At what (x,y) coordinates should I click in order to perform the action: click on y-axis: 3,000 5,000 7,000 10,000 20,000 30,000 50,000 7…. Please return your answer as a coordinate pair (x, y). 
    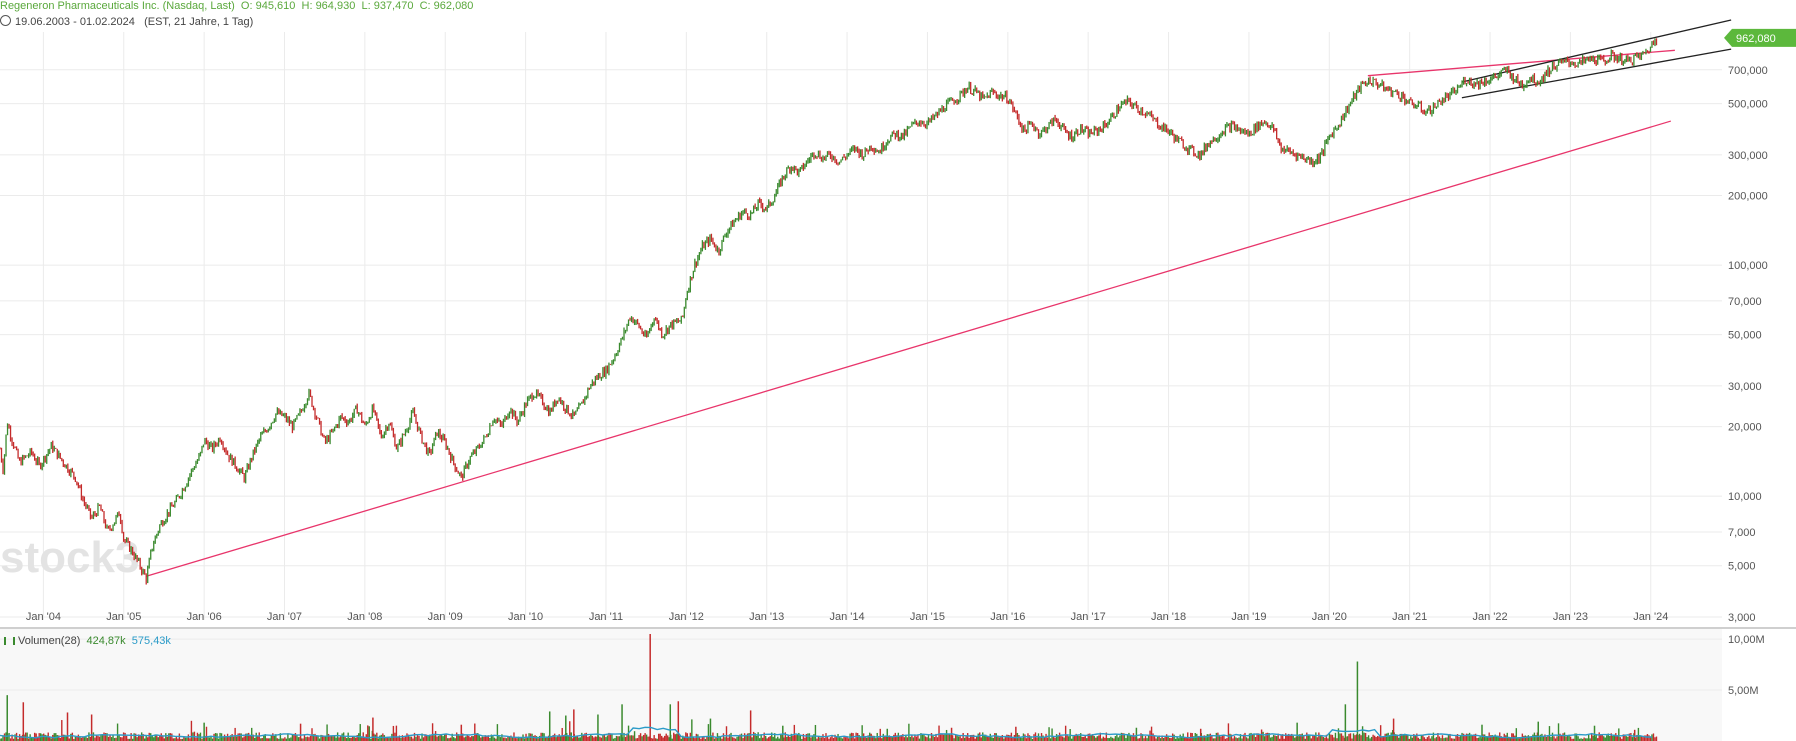
    Looking at the image, I should click on (1748, 344).